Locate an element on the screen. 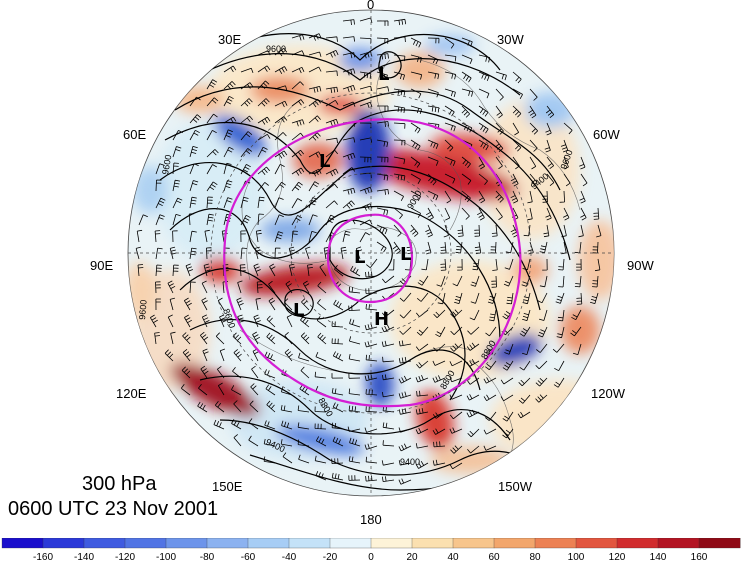  colorbar-tick-label: 40 is located at coordinates (453, 556).